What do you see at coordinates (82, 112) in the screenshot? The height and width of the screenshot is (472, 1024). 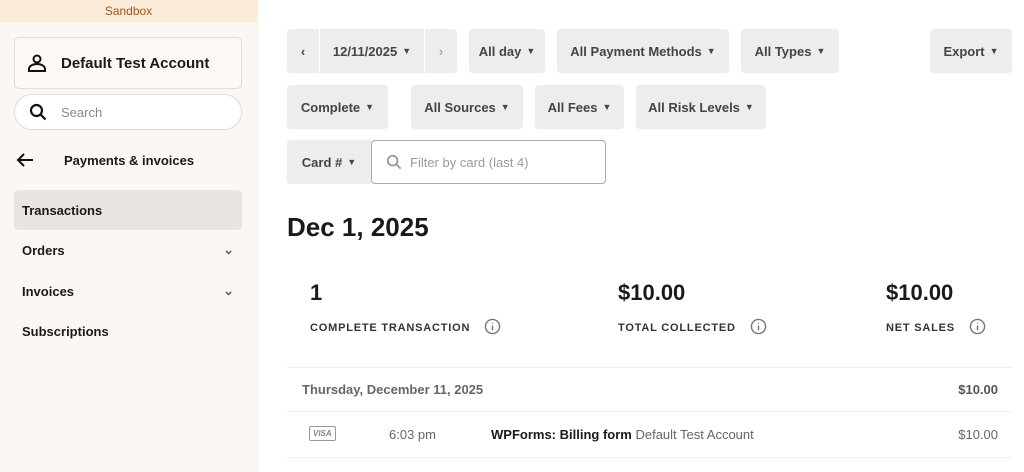 I see `search-placeholder: Search` at bounding box center [82, 112].